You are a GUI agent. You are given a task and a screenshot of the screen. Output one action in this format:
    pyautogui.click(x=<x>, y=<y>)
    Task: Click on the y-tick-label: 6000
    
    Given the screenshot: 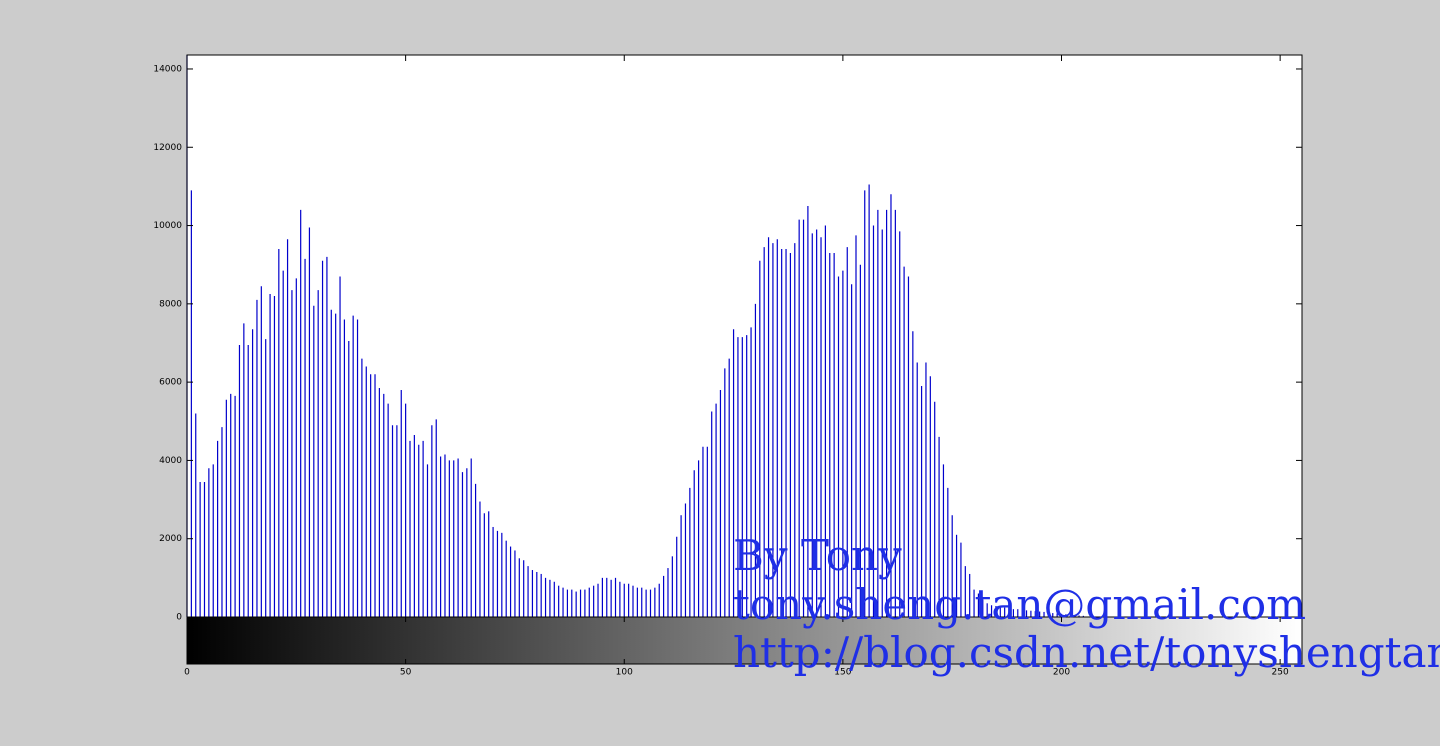 What is the action you would take?
    pyautogui.click(x=170, y=383)
    